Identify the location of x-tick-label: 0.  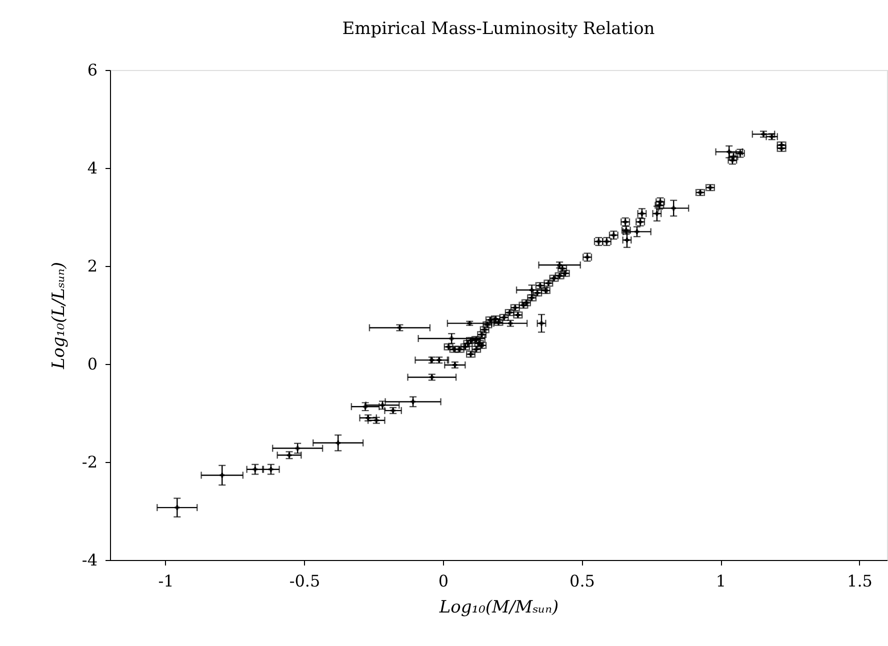
(443, 581).